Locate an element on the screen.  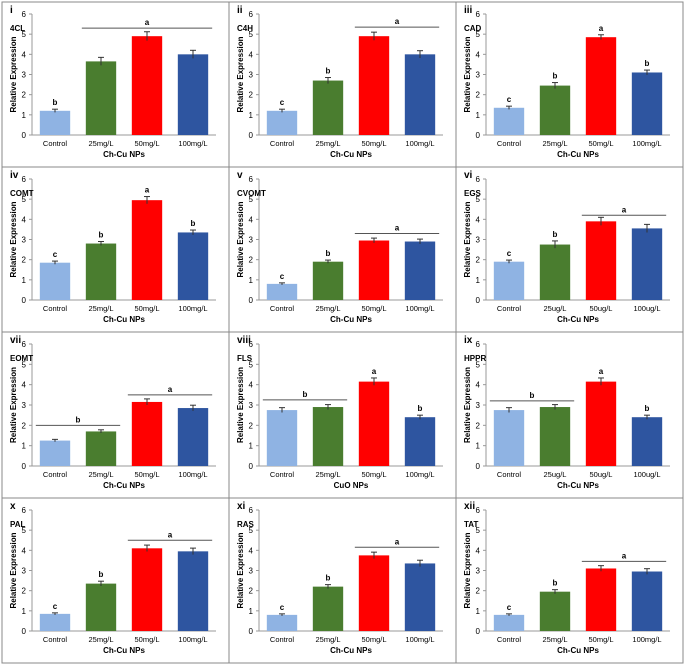
panel-numeral: xi is located at coordinates (241, 506).